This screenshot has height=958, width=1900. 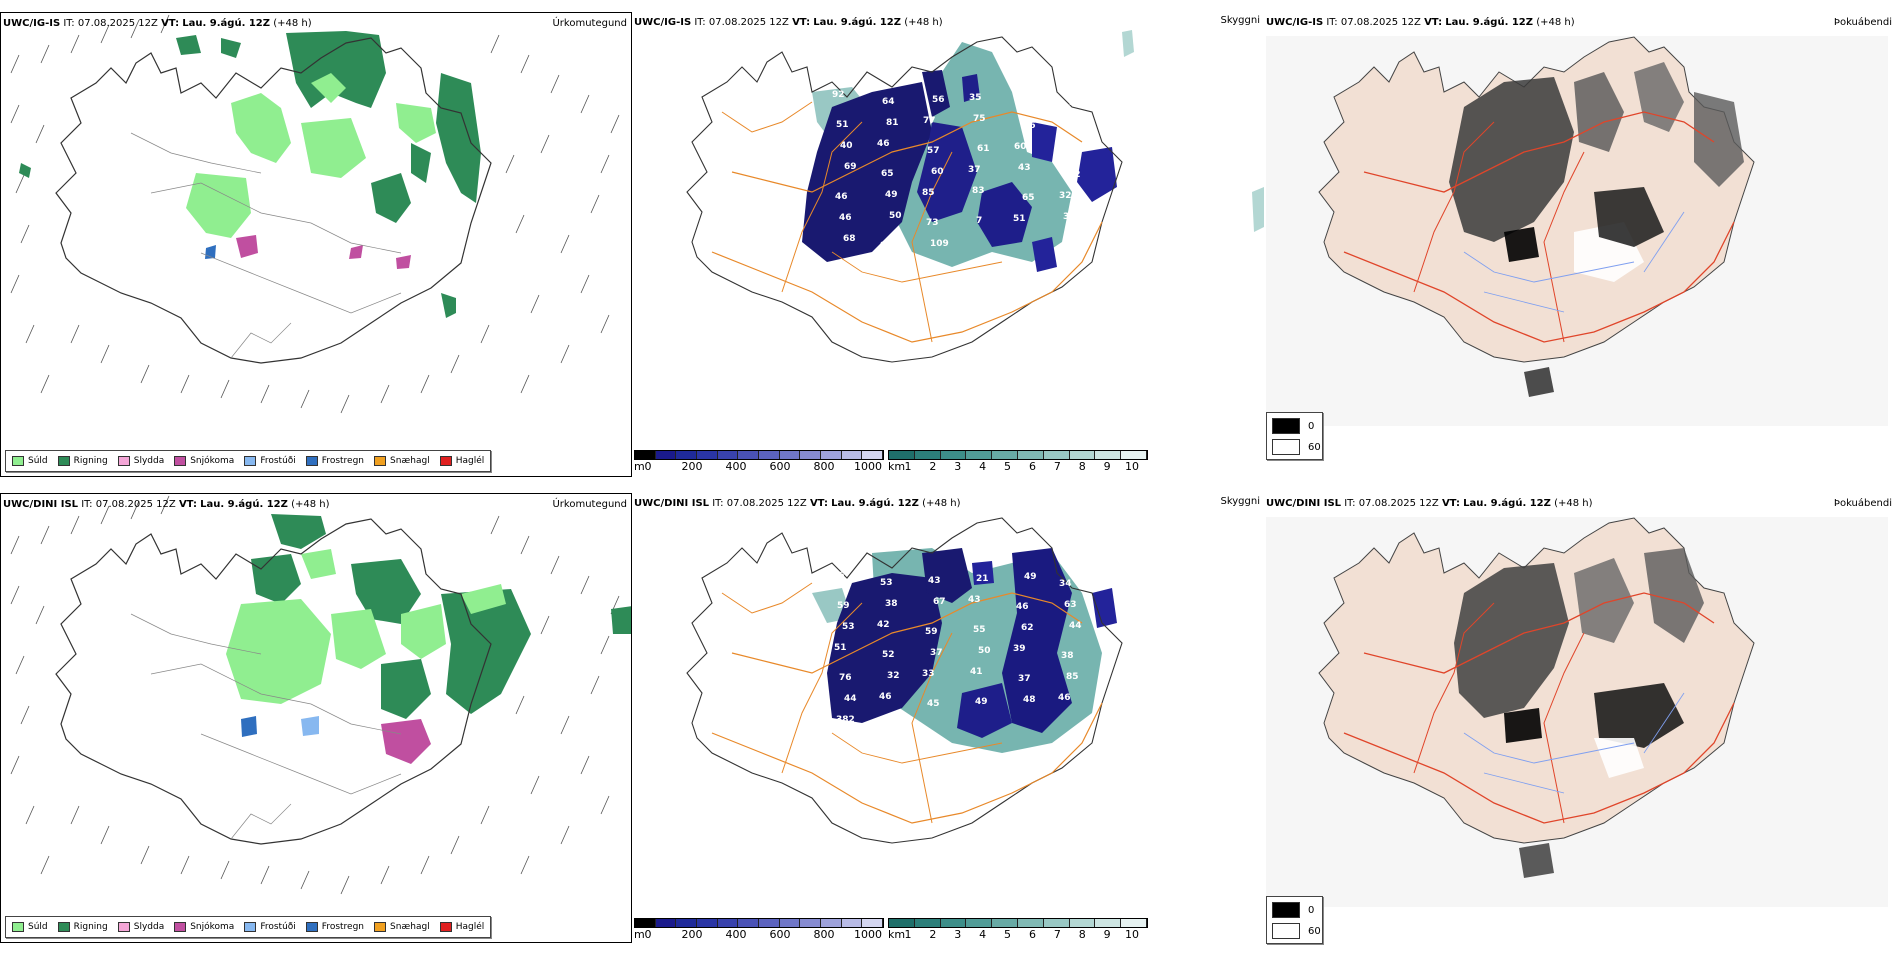 What do you see at coordinates (149, 461) in the screenshot?
I see `legend-label: Slydda` at bounding box center [149, 461].